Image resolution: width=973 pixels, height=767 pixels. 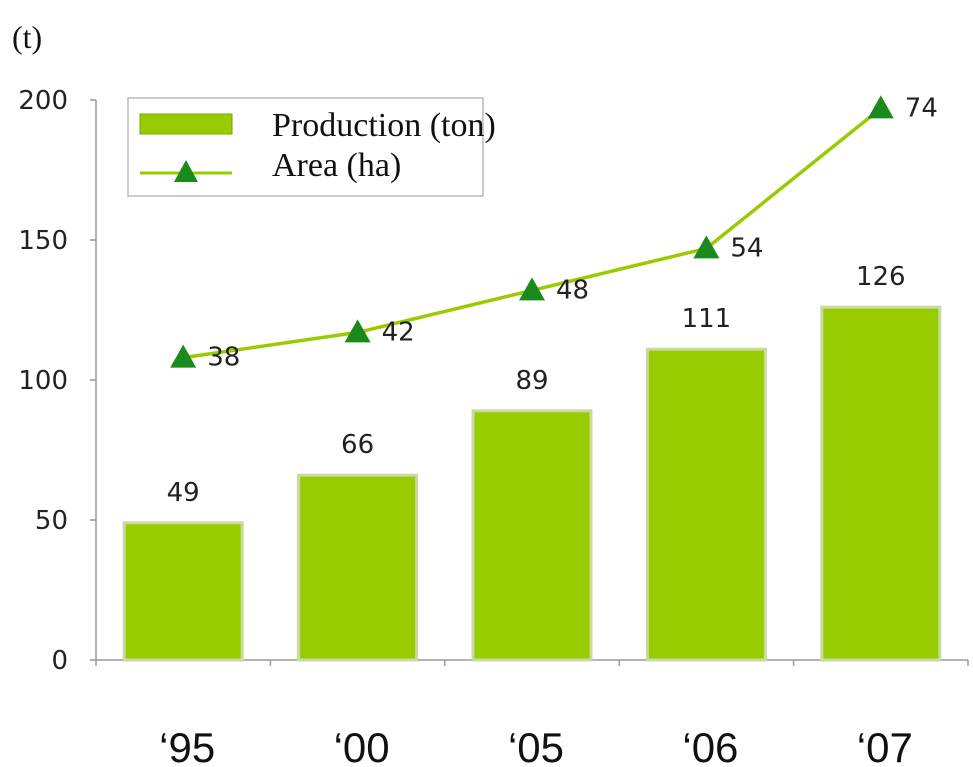 I want to click on y-tick-label: 200, so click(x=43, y=101).